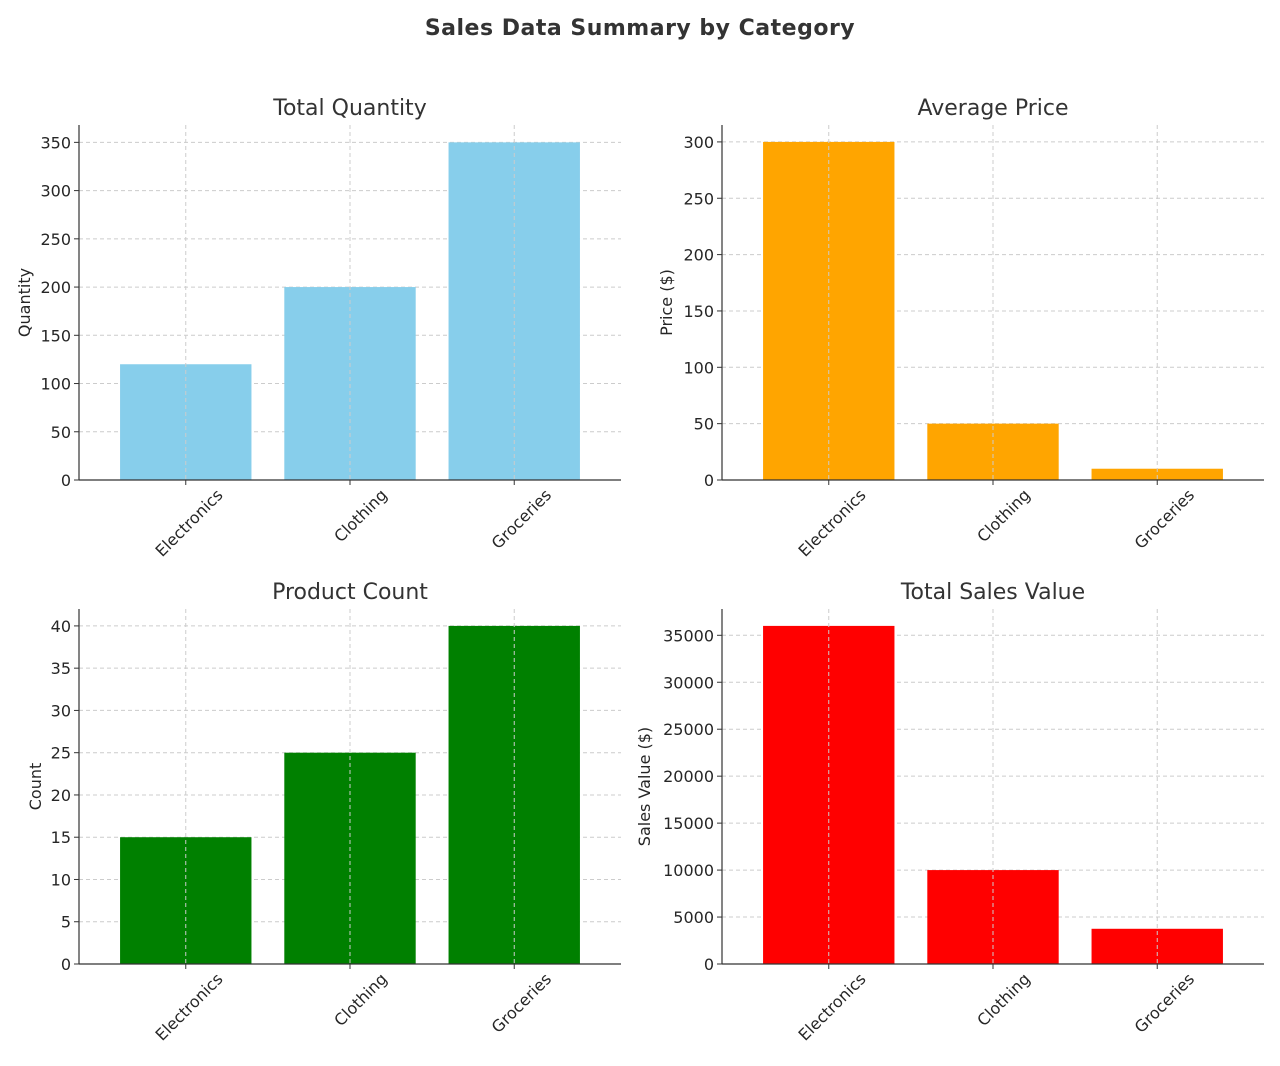 The height and width of the screenshot is (1066, 1280). What do you see at coordinates (992, 592) in the screenshot?
I see `subplot-title: Total Sales Value` at bounding box center [992, 592].